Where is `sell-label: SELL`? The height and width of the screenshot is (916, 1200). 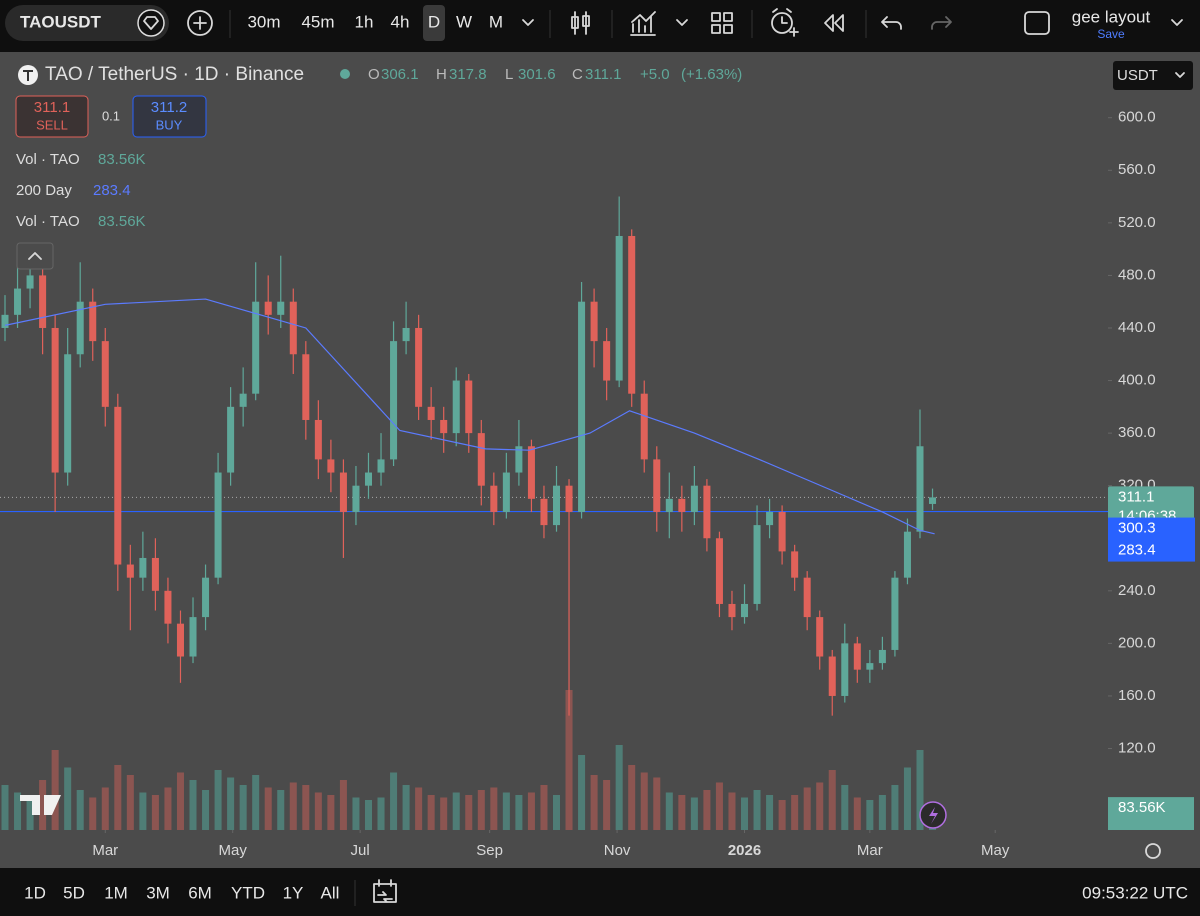 sell-label: SELL is located at coordinates (52, 124).